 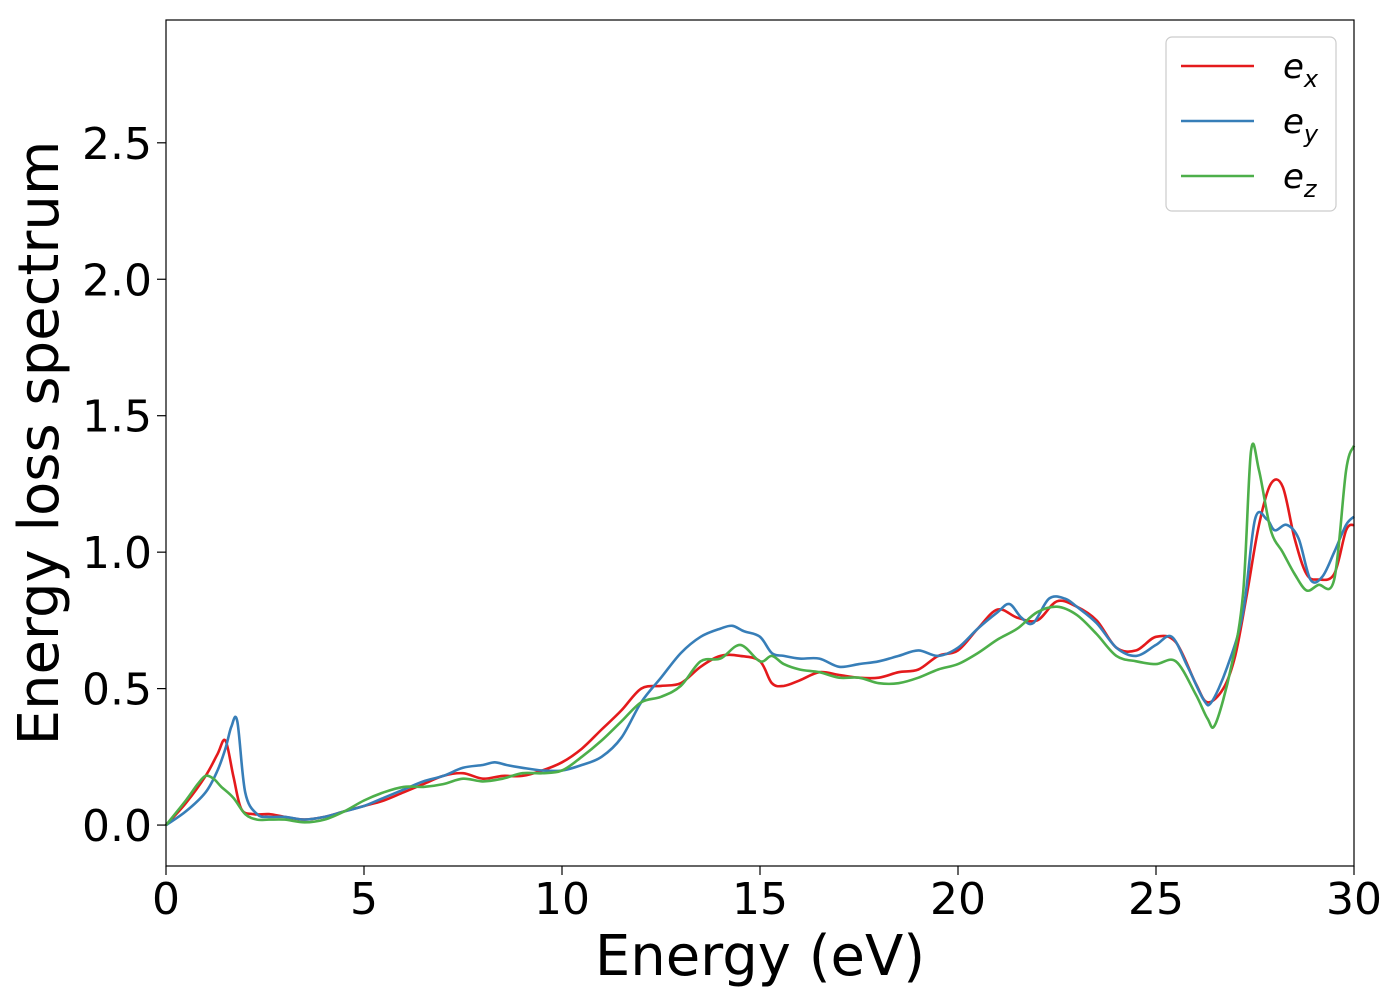 I want to click on x-axis-label: Energy (eV), so click(x=760, y=956).